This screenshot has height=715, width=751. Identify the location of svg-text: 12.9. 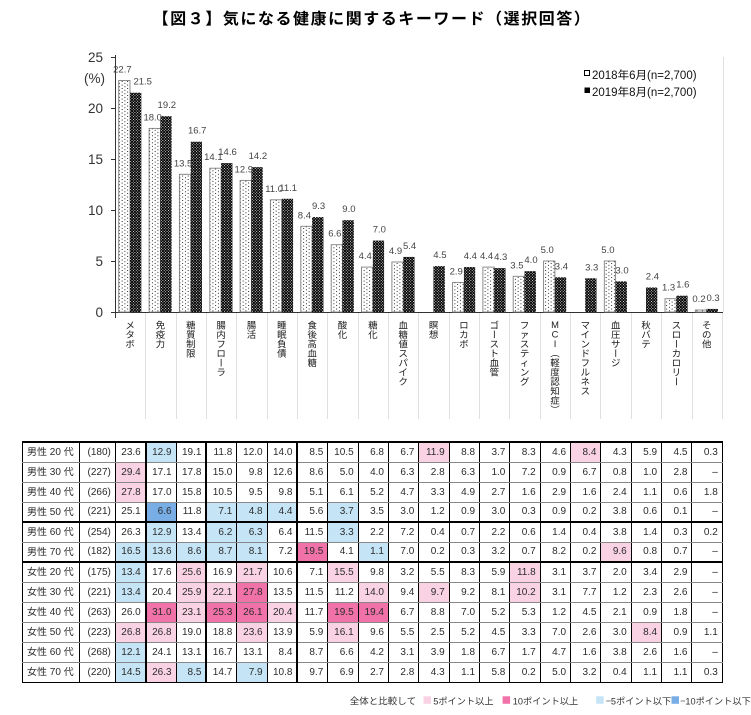
(244, 169).